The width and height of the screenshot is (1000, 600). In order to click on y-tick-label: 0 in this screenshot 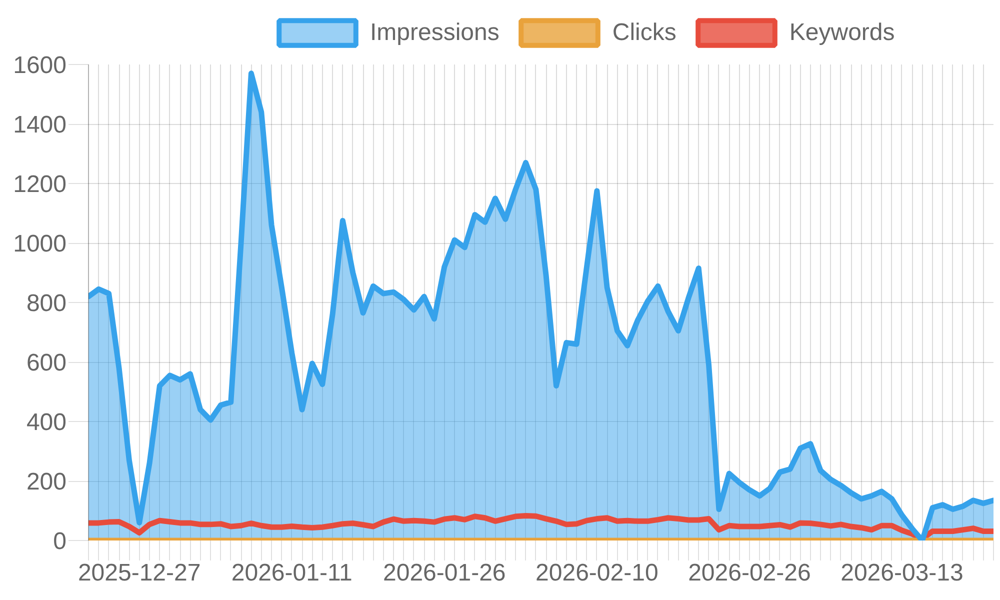, I will do `click(60, 541)`.